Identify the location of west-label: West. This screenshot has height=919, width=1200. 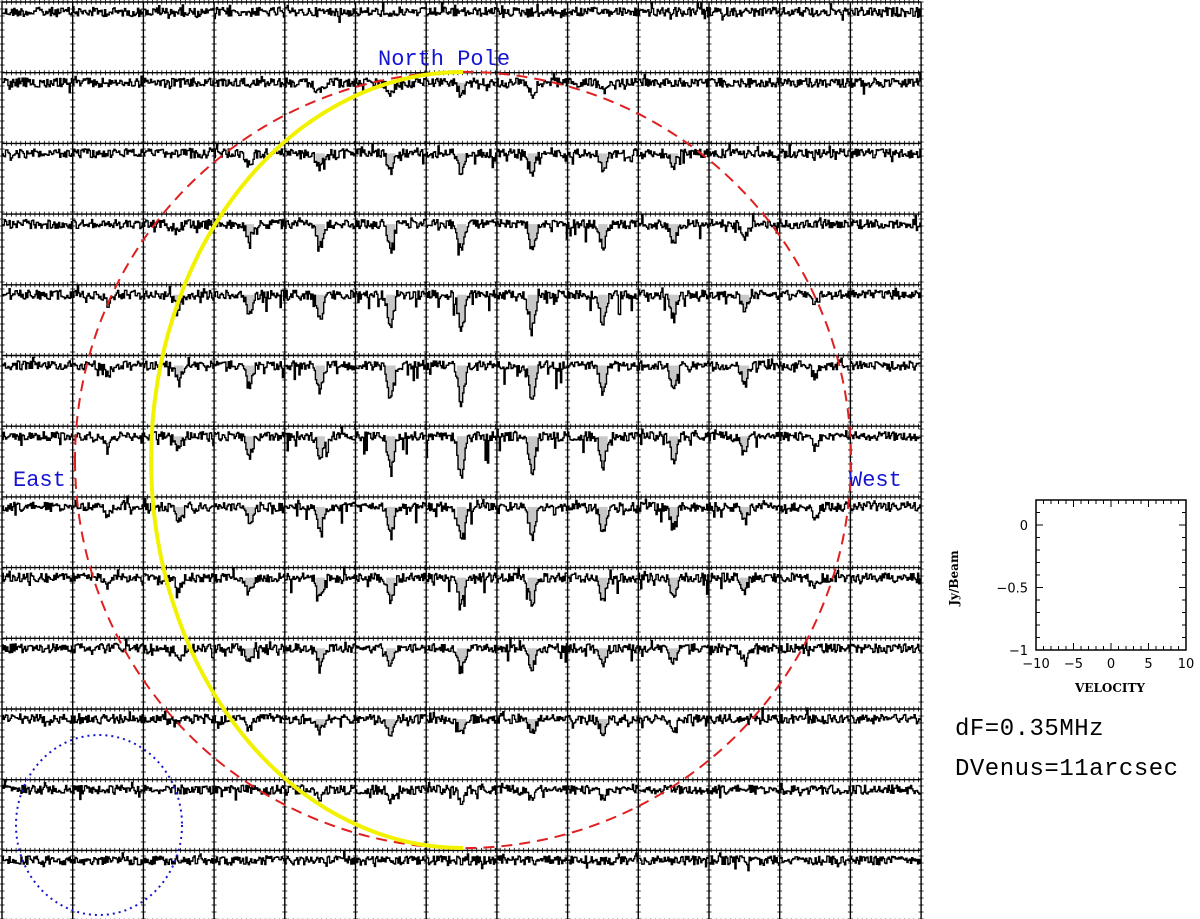
(875, 480).